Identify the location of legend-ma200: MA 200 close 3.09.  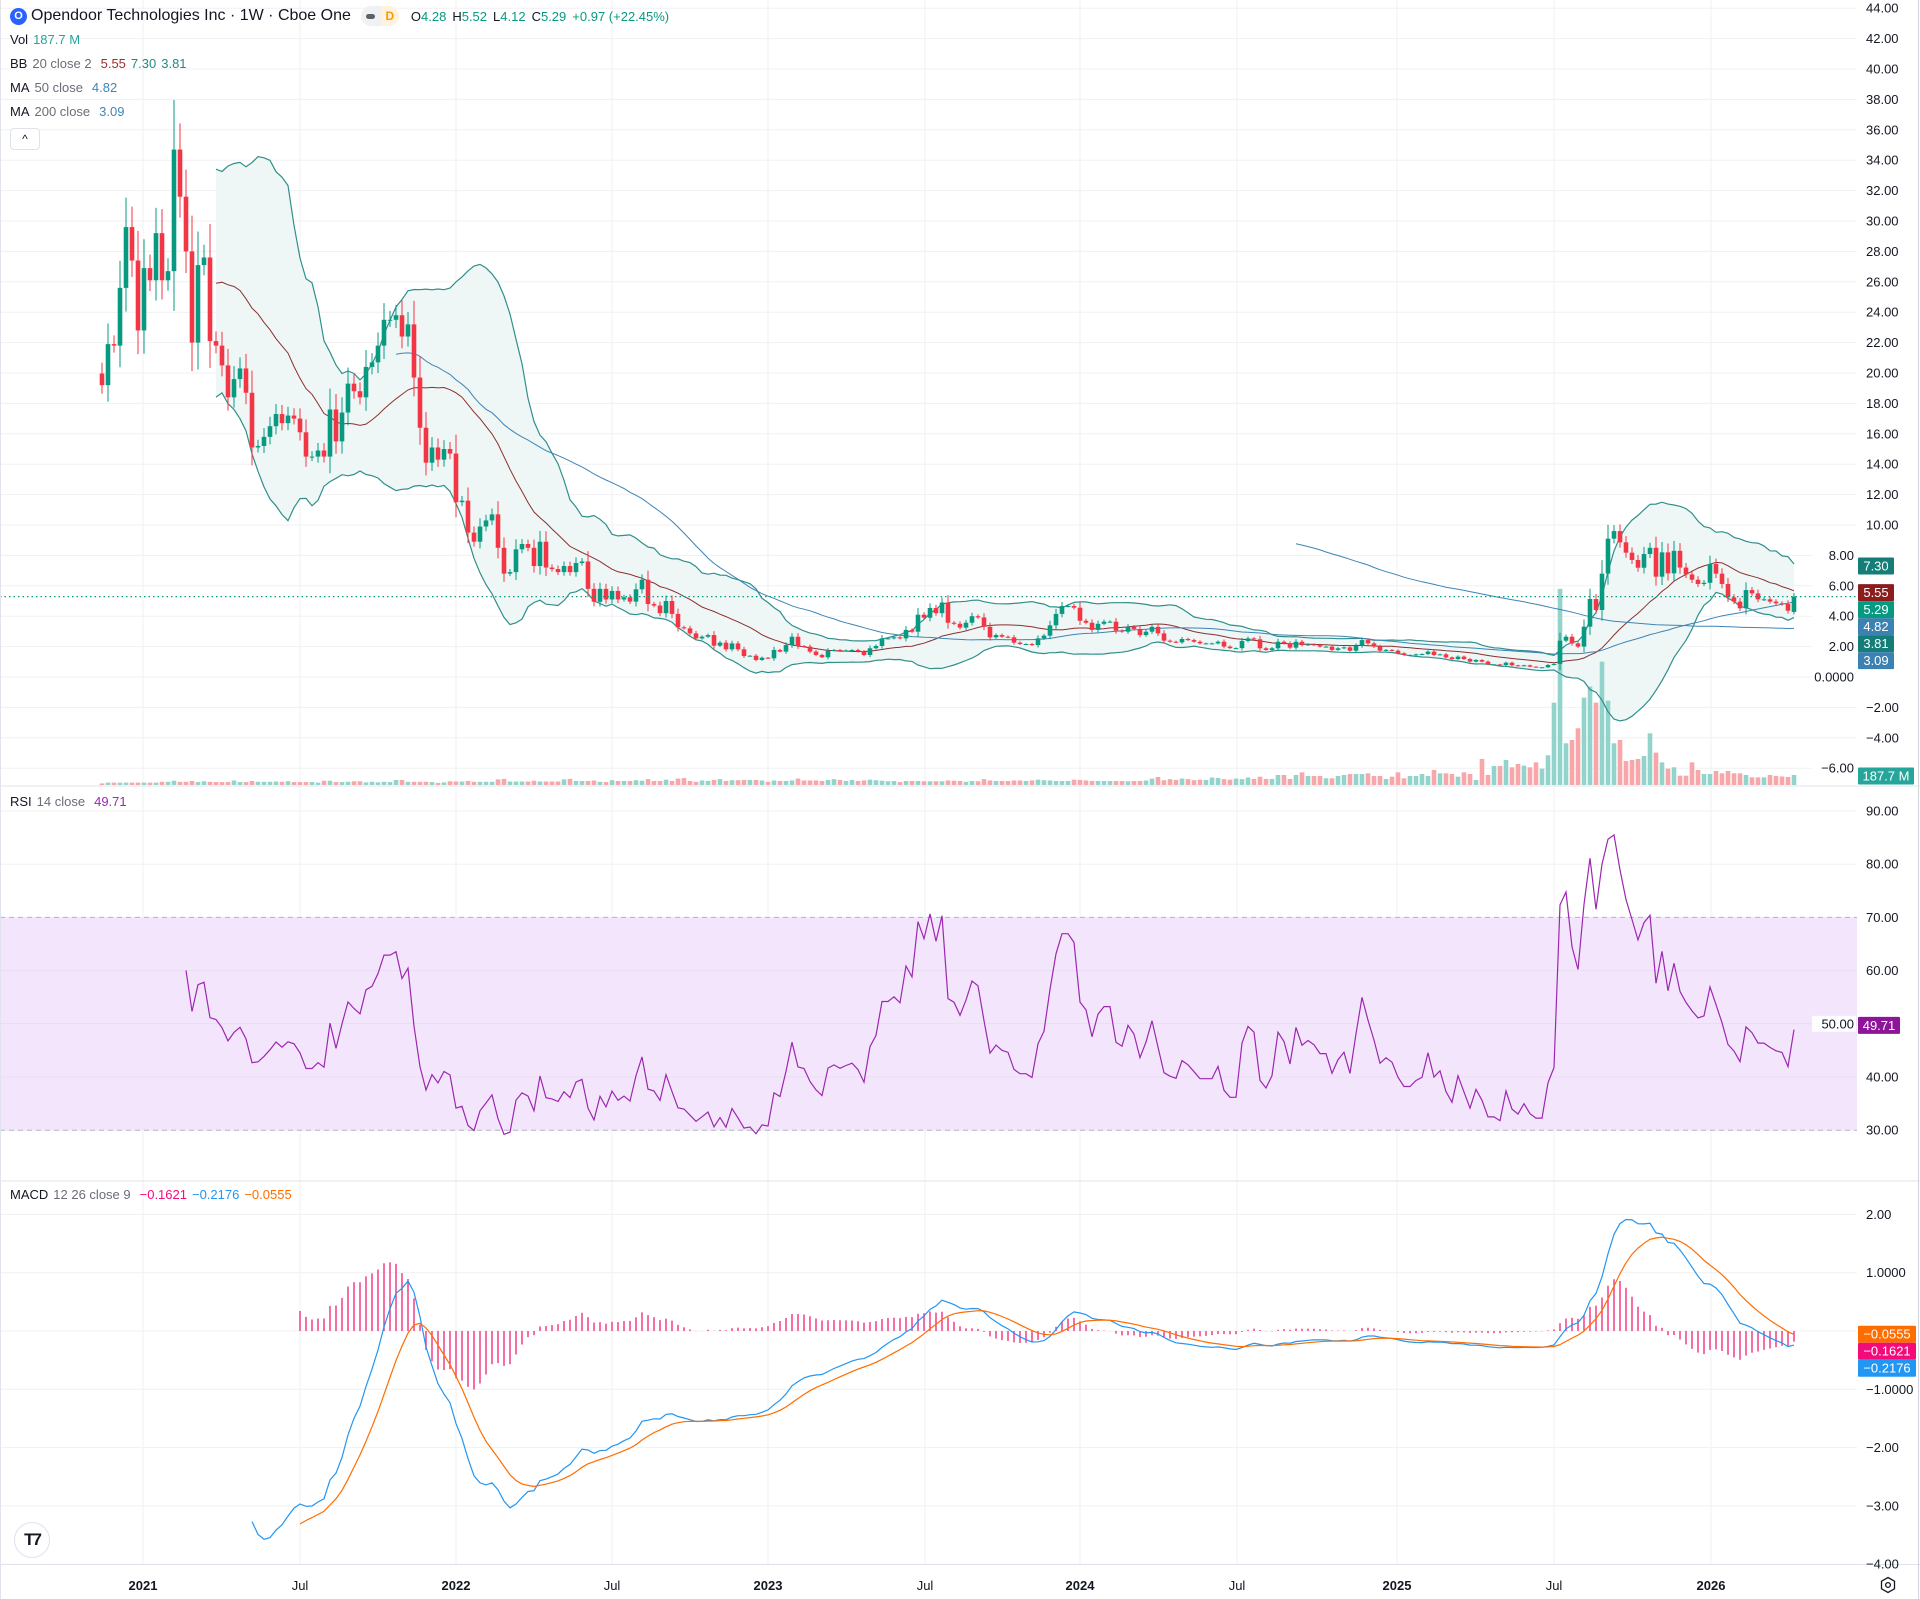
(67, 111).